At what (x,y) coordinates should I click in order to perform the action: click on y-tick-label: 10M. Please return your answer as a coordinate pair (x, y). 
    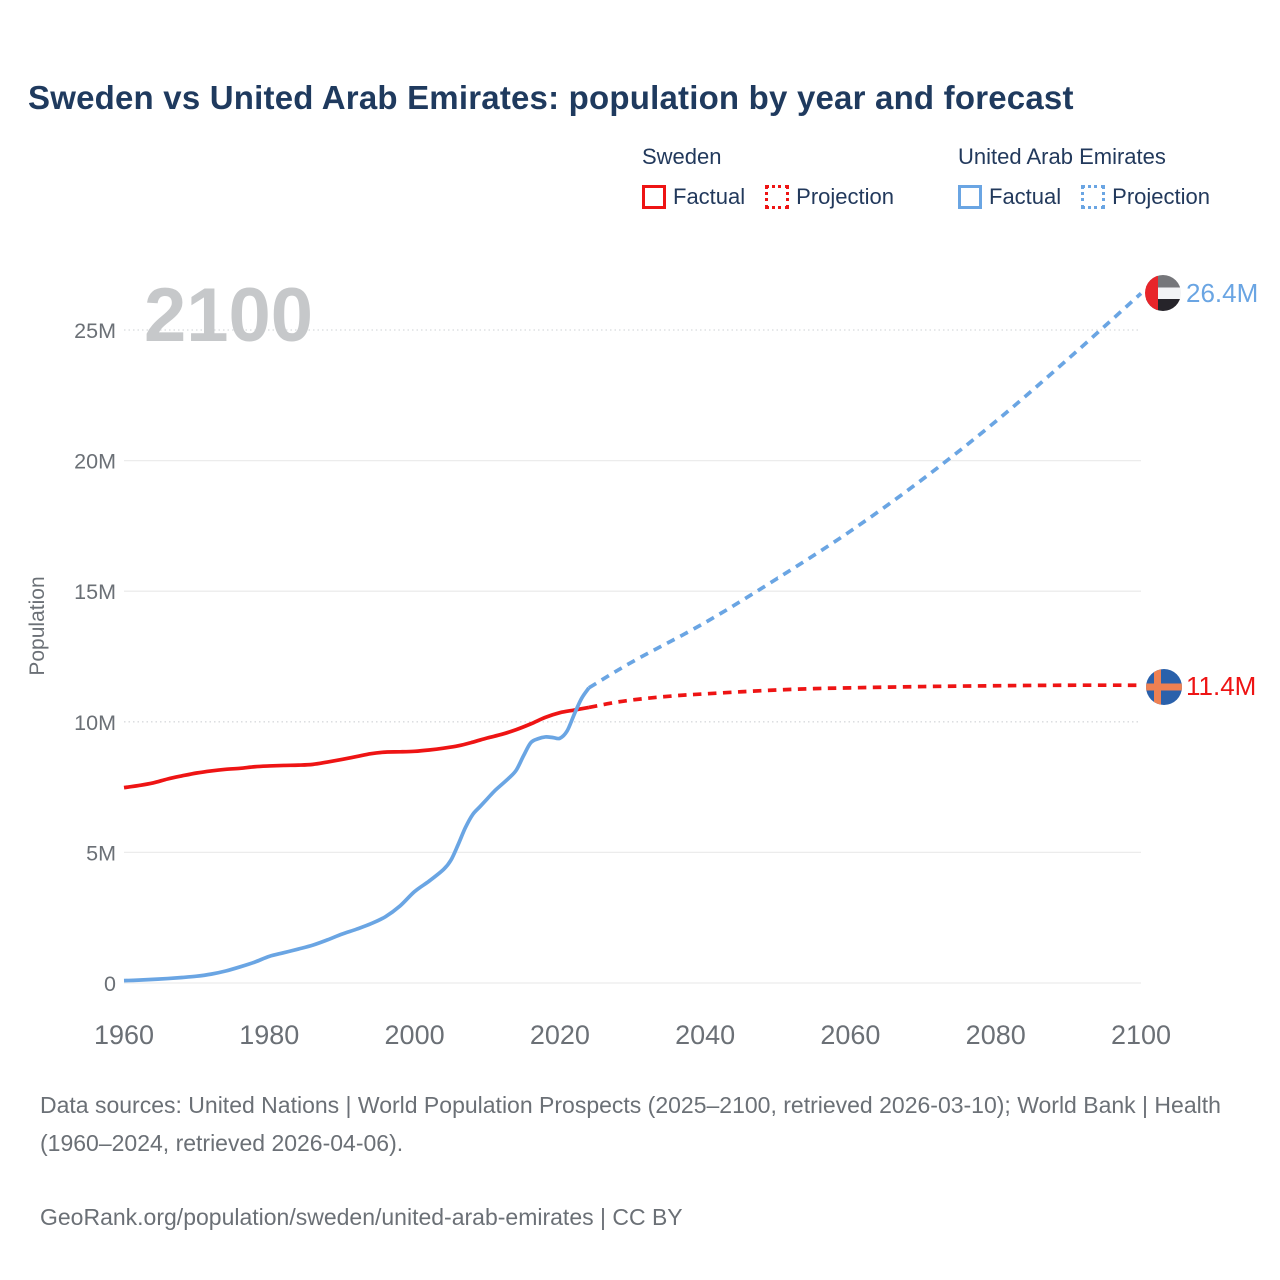
    Looking at the image, I should click on (95, 723).